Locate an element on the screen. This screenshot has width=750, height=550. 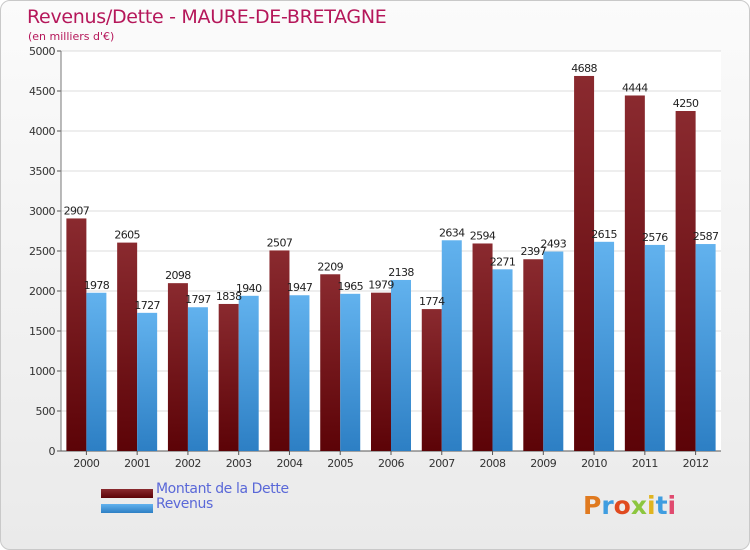
data-label-dette: 2397 is located at coordinates (534, 251).